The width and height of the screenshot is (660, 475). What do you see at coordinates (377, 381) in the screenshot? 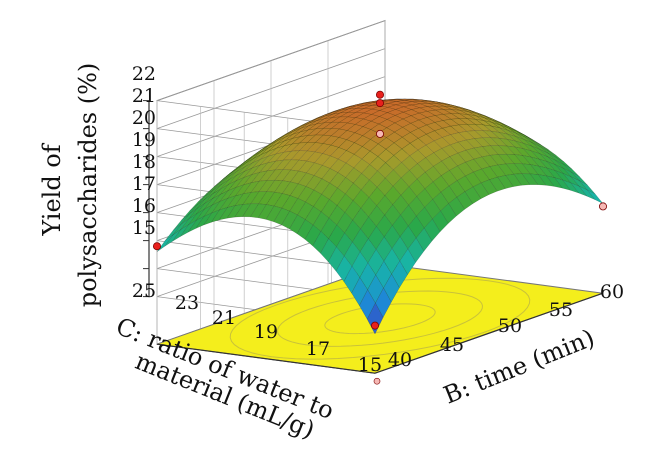
I see `design-point-projection` at bounding box center [377, 381].